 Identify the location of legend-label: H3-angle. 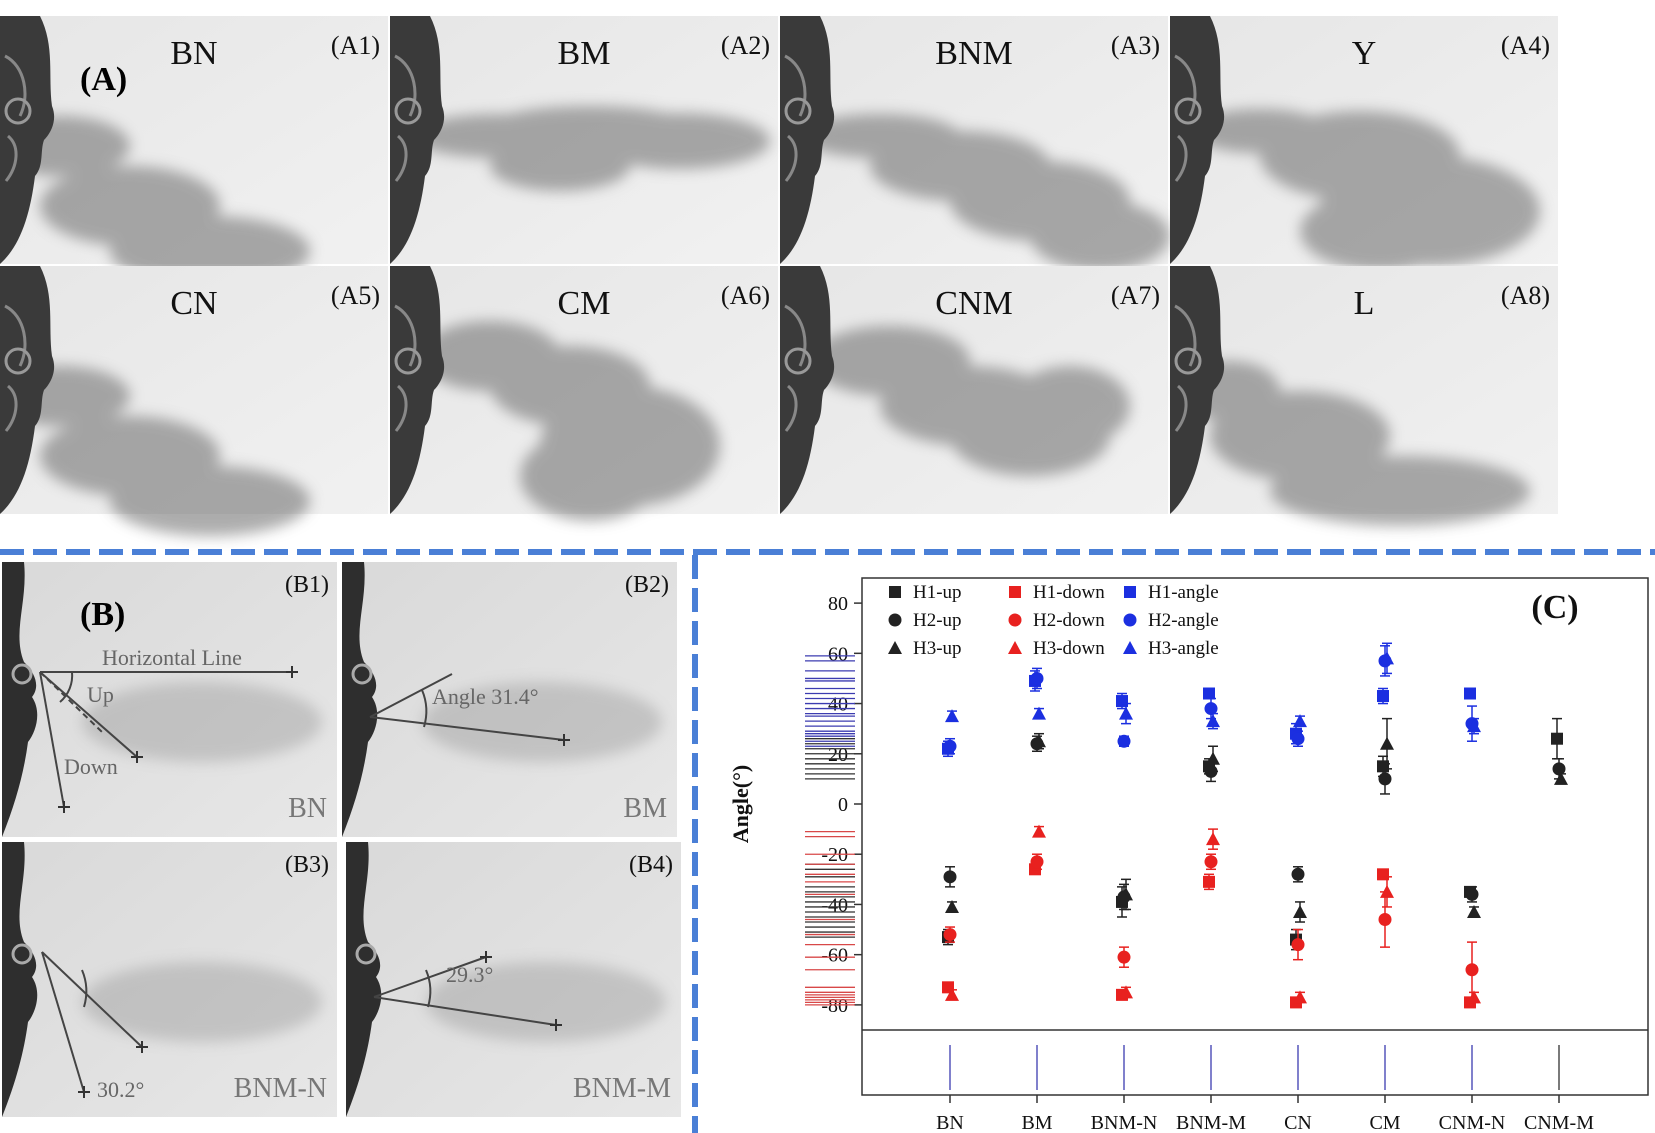
(1183, 648).